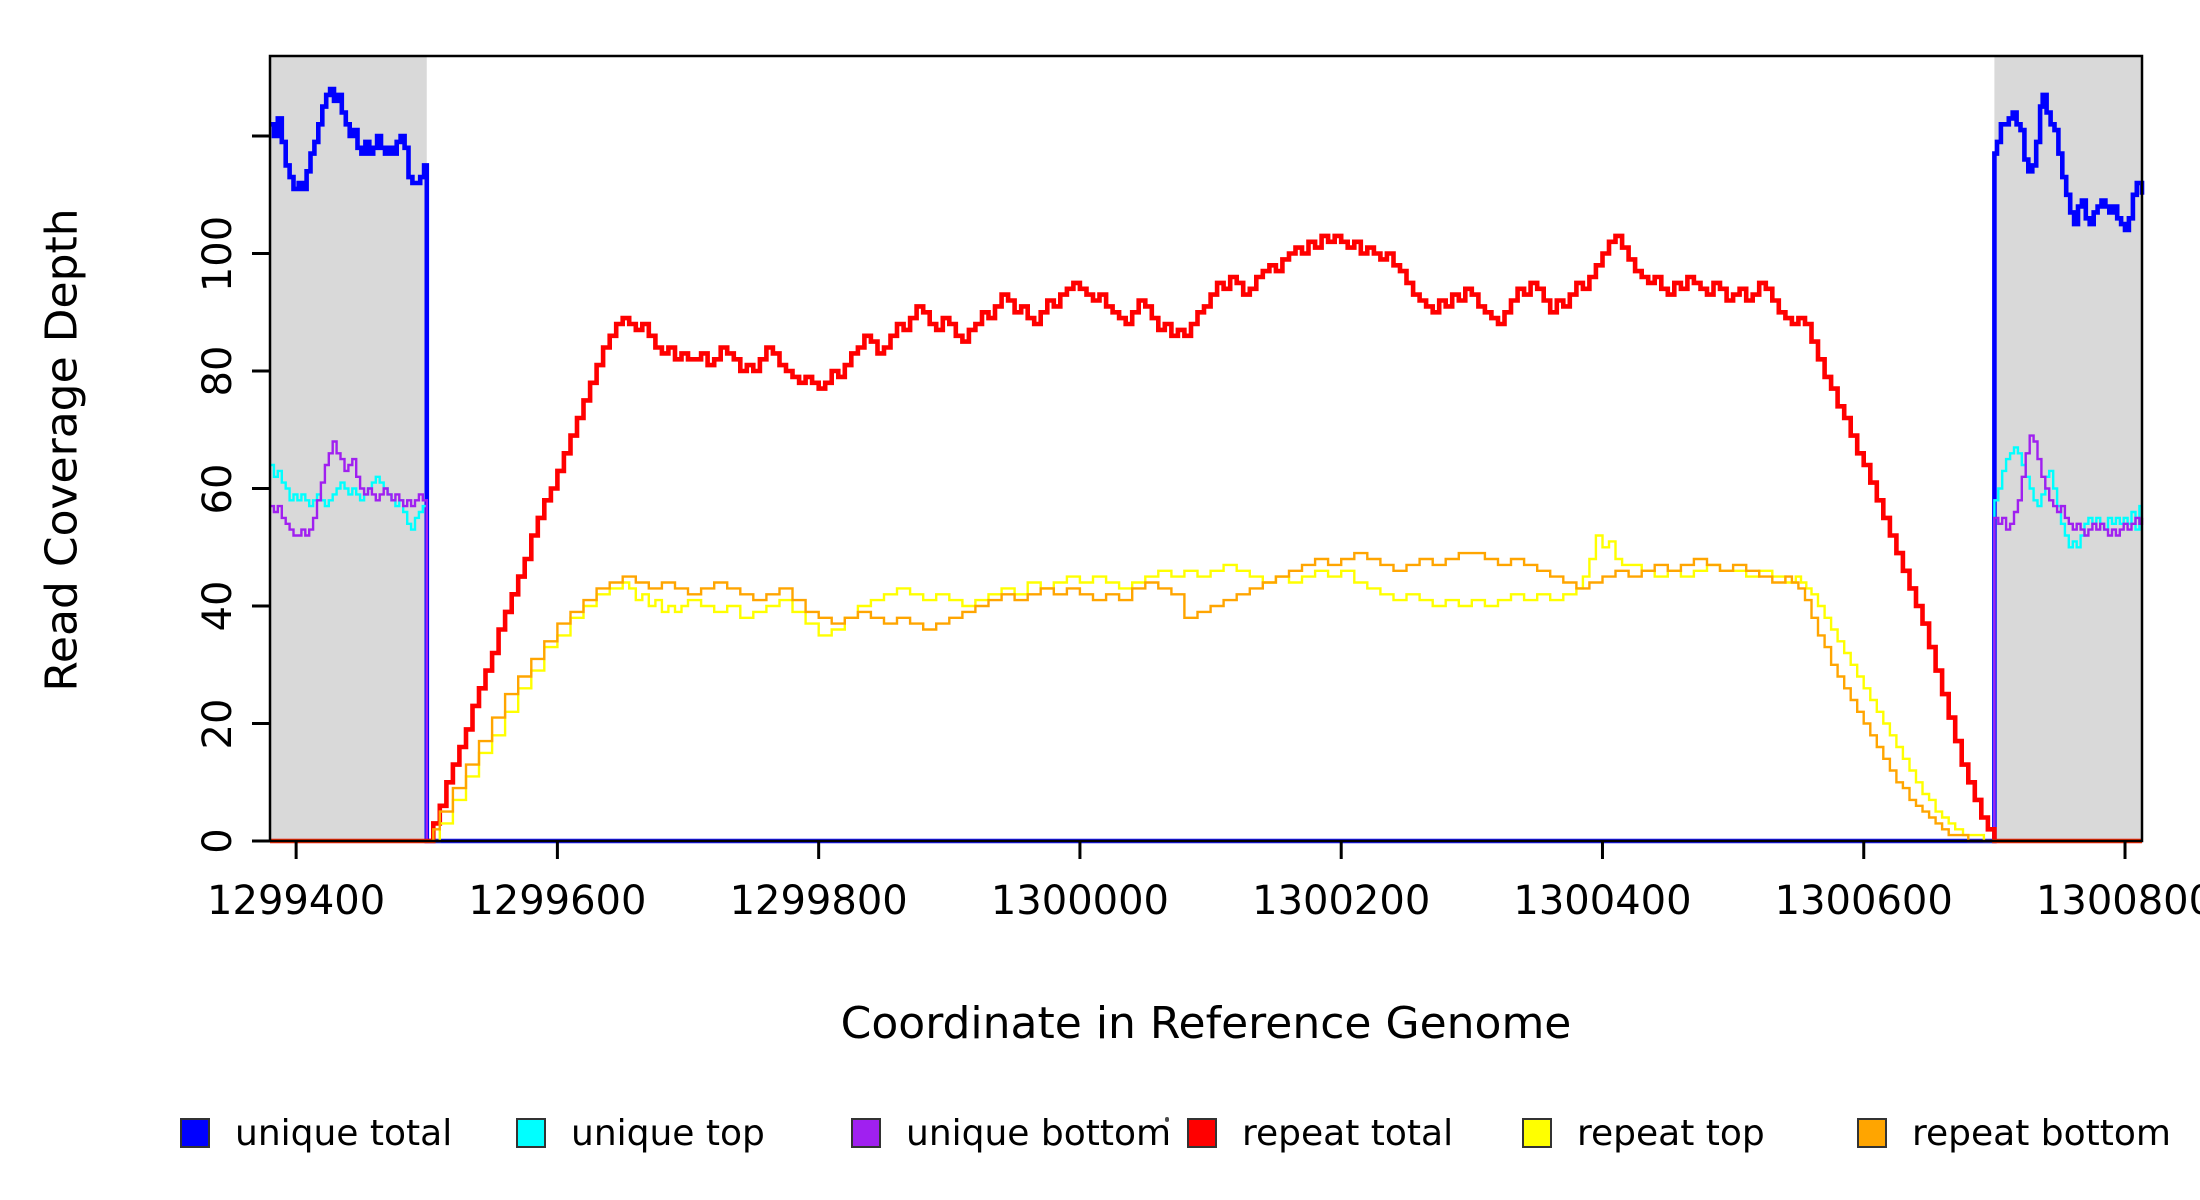 The image size is (2200, 1200). Describe the element at coordinates (2117, 901) in the screenshot. I see `x-tick-label-1300800: 1300800` at that location.